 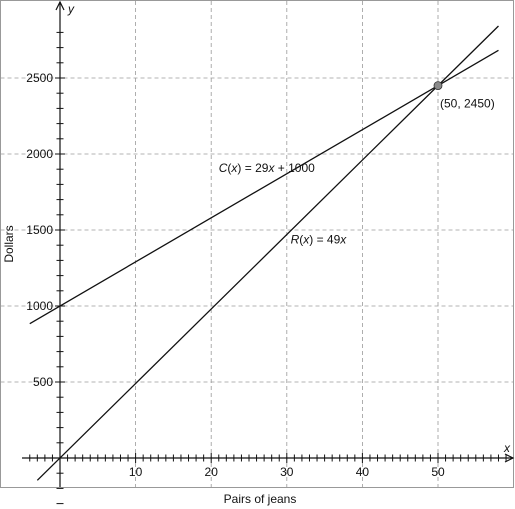 I want to click on x-axis-arrow, so click(x=509, y=458).